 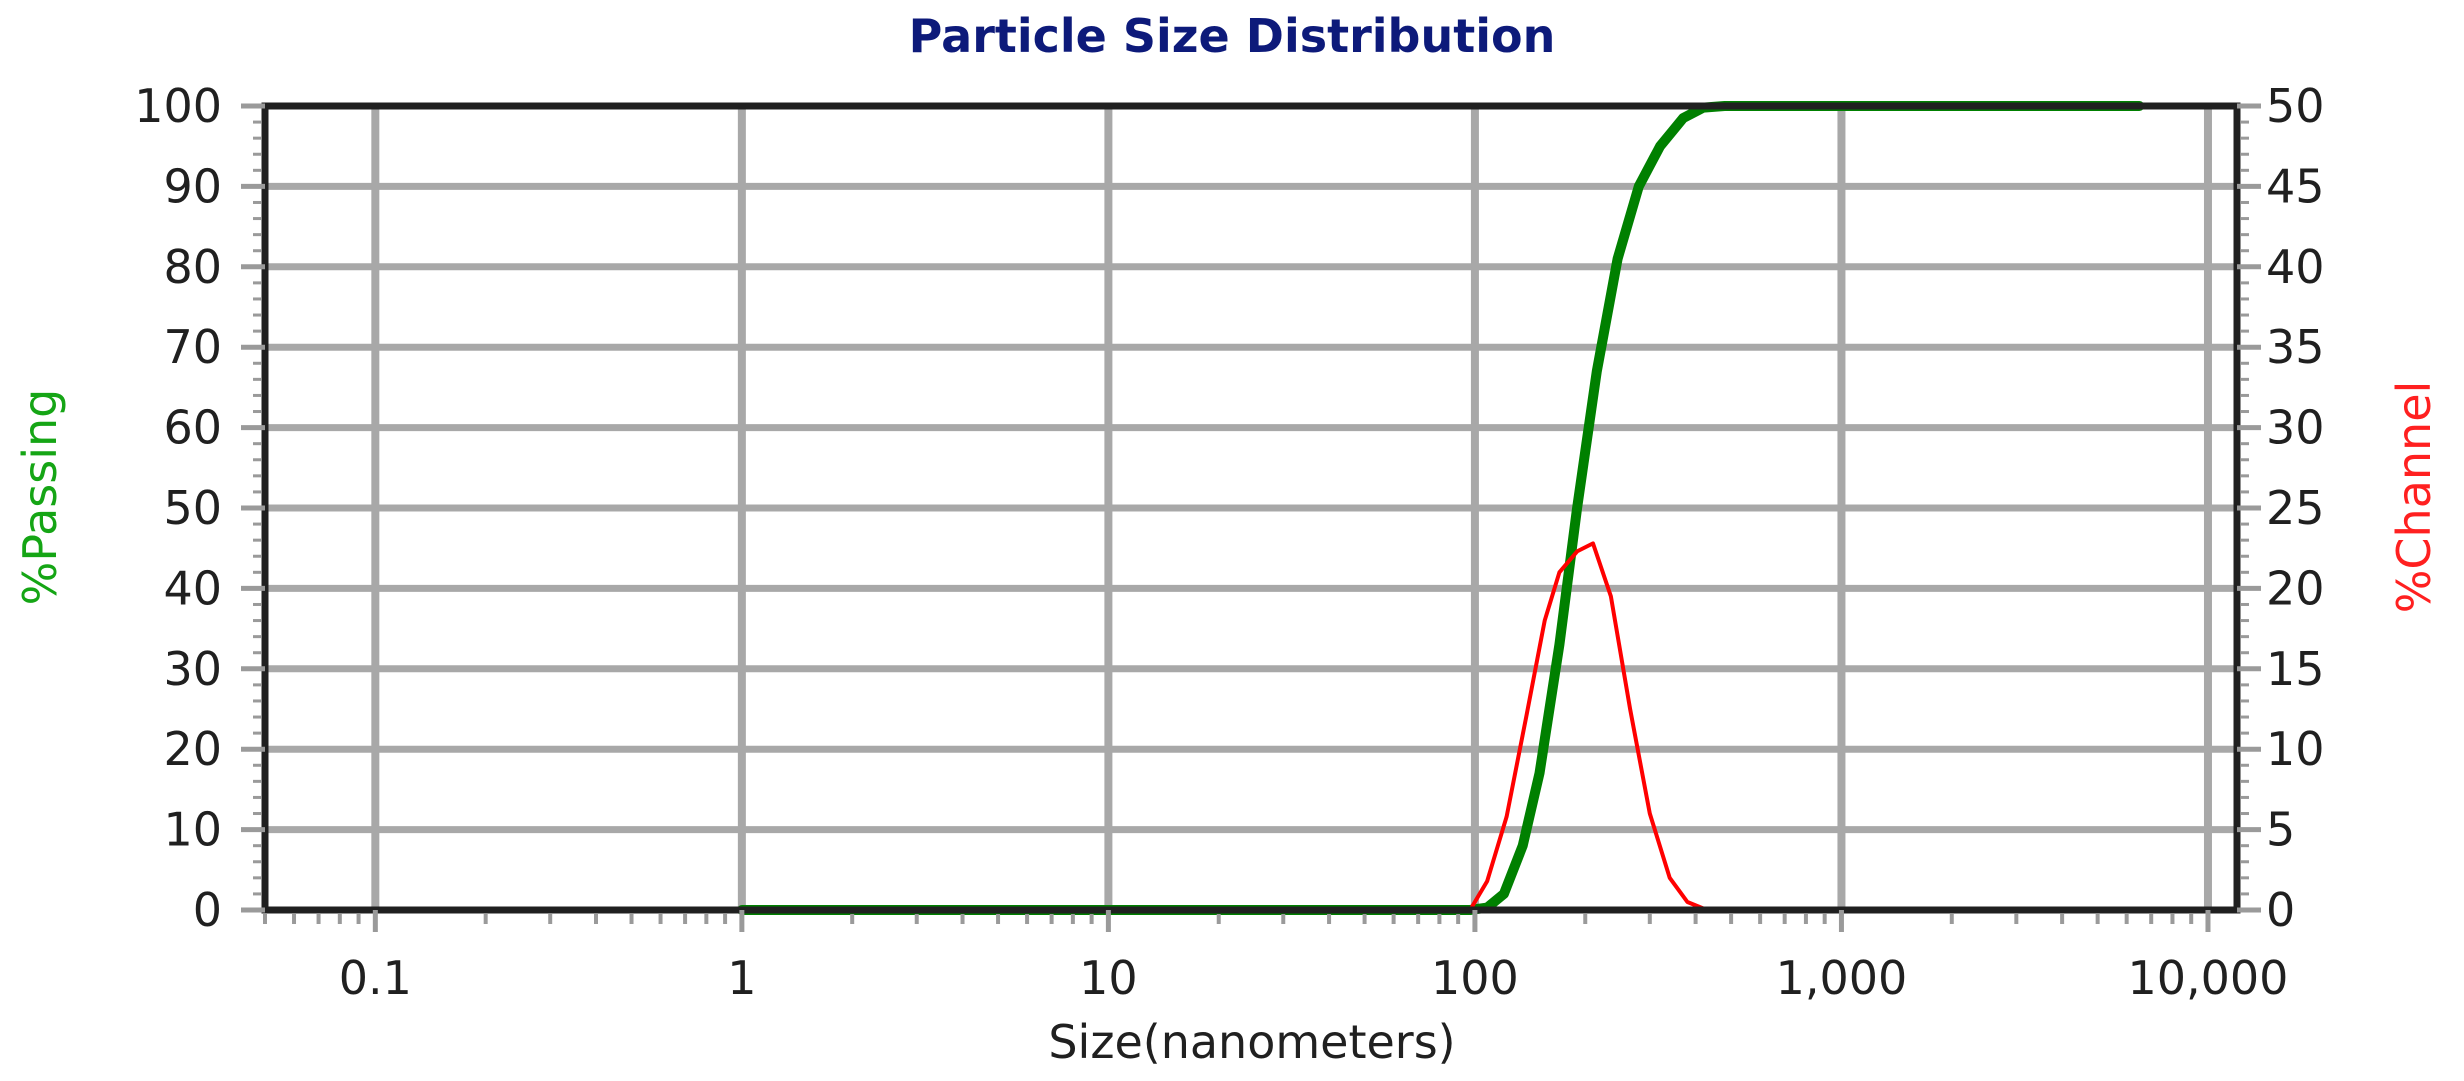 I want to click on y-left-tick-label: 100, so click(x=178, y=106).